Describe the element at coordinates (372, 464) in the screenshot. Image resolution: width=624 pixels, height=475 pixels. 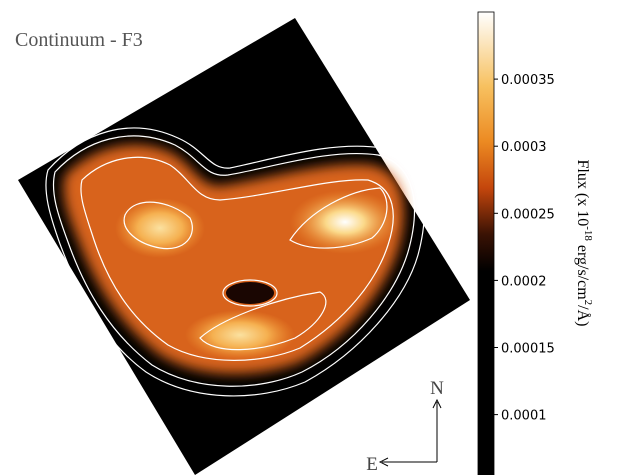
I see `compass-east: E` at that location.